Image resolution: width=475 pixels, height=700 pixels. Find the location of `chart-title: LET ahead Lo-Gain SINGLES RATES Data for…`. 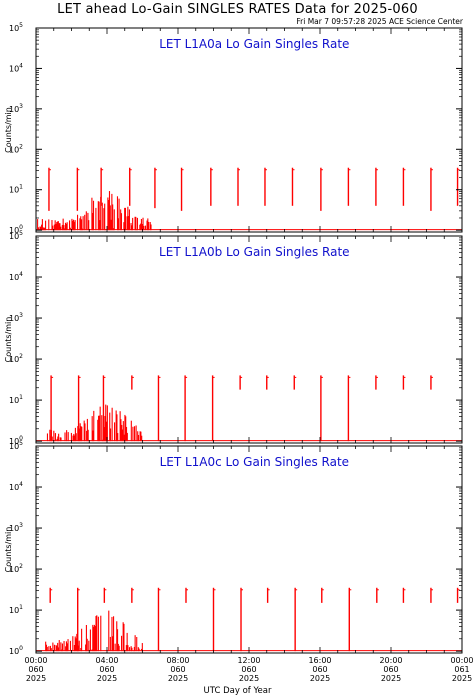

chart-title: LET ahead Lo-Gain SINGLES RATES Data for… is located at coordinates (237, 9).